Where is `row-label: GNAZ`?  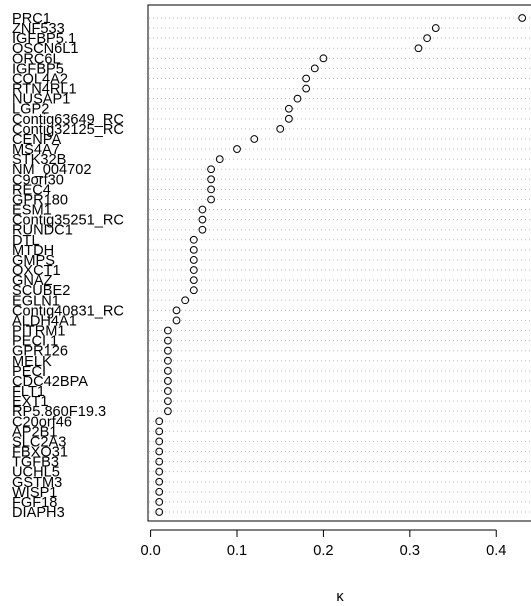 row-label: GNAZ is located at coordinates (32, 281).